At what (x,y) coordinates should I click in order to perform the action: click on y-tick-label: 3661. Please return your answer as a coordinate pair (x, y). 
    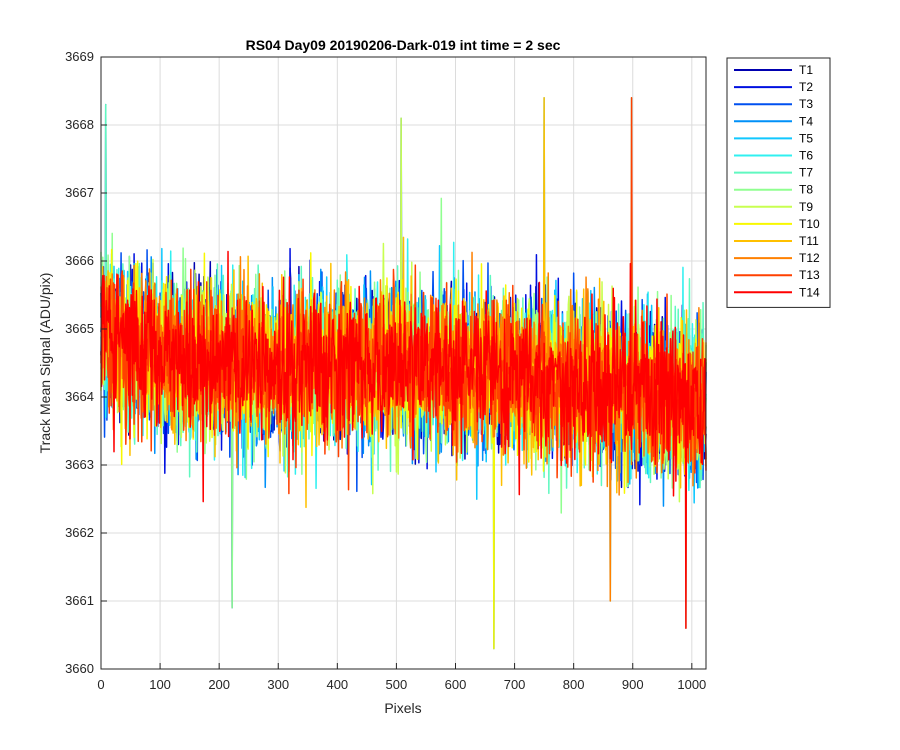
    Looking at the image, I should click on (79, 600).